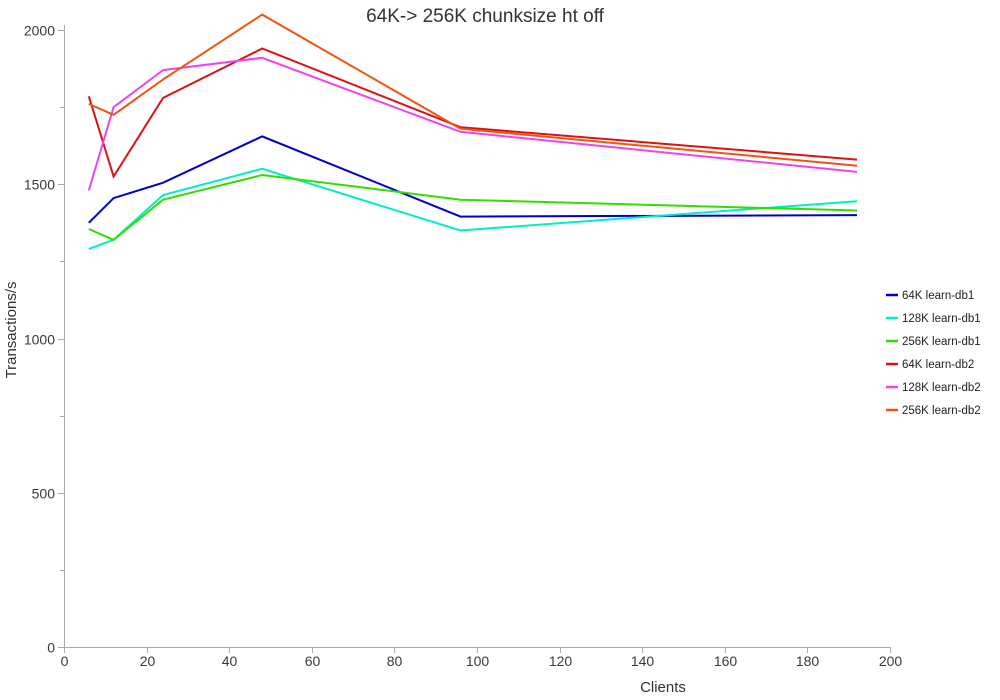 This screenshot has width=1000, height=700. What do you see at coordinates (561, 661) in the screenshot?
I see `x-tick-label: 120` at bounding box center [561, 661].